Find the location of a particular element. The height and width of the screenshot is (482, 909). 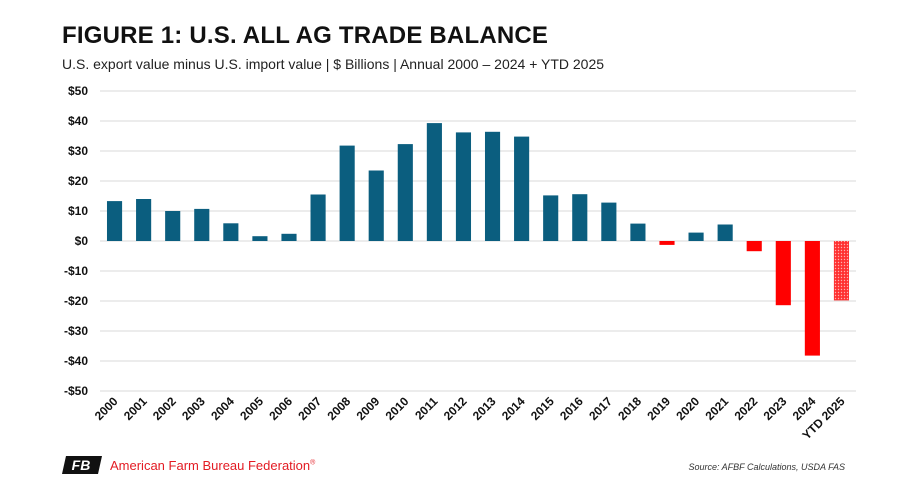

y-tick-label: -$10 is located at coordinates (76, 271).